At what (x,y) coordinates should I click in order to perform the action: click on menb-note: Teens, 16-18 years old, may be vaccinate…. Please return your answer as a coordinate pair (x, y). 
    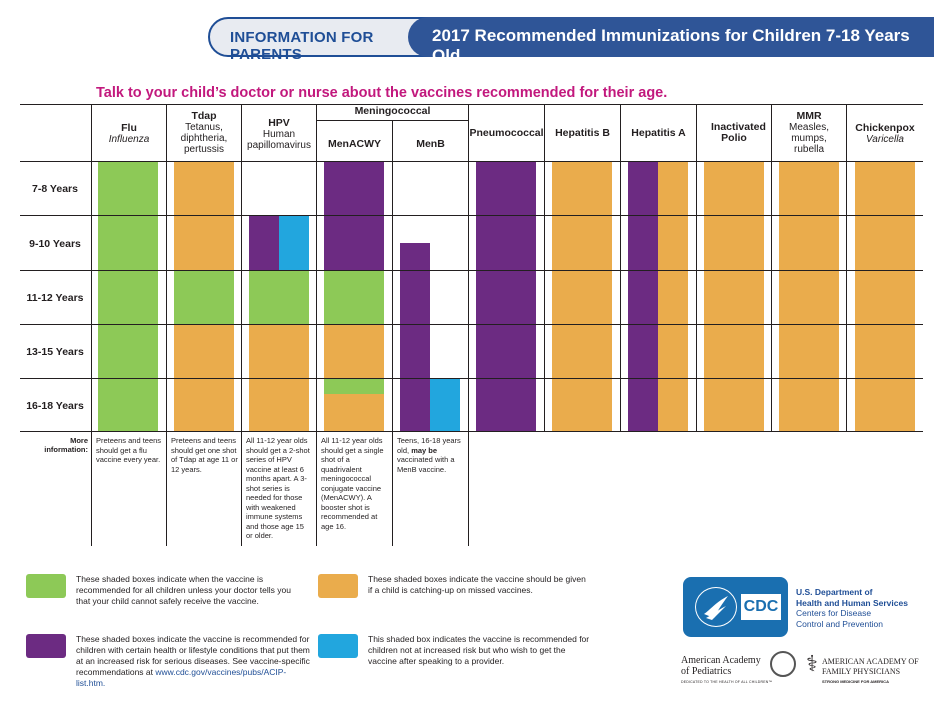
    Looking at the image, I should click on (430, 455).